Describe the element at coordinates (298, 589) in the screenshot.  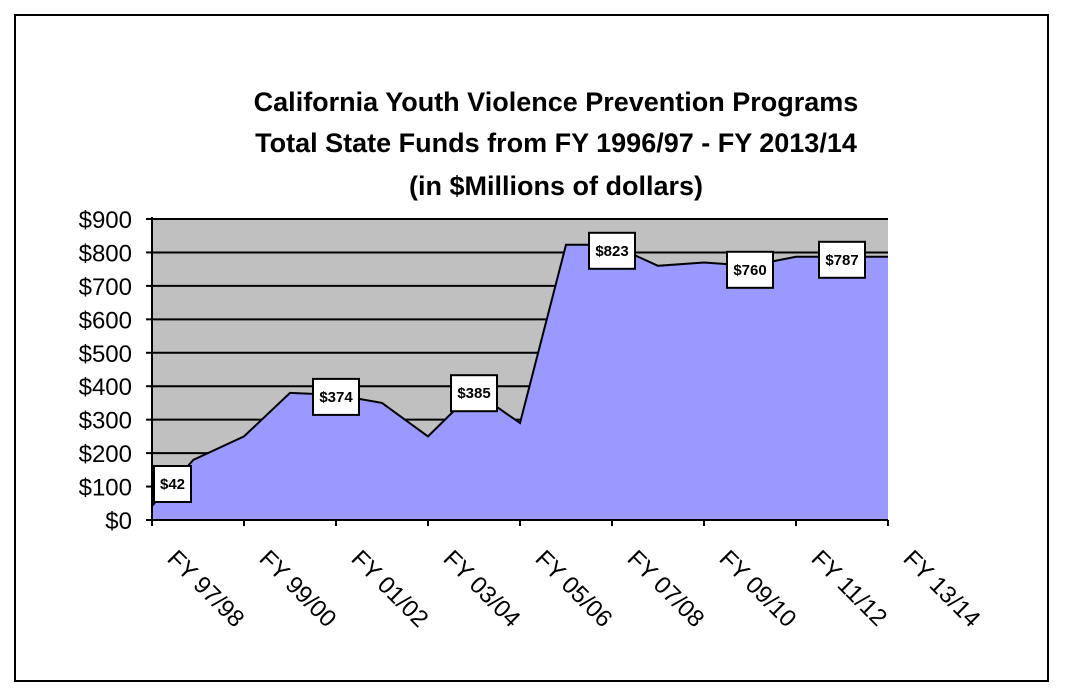
I see `x-tick-label-1: FY 99/00` at that location.